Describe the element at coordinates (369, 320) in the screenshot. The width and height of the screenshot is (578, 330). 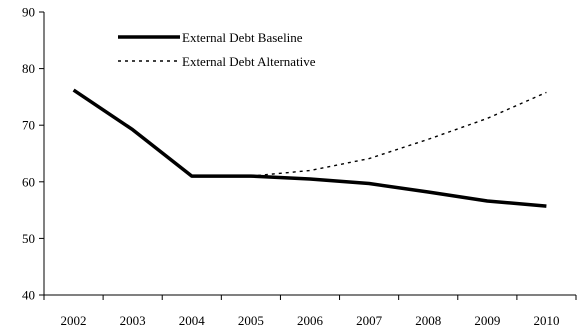
I see `x-tick-label: 2007` at that location.